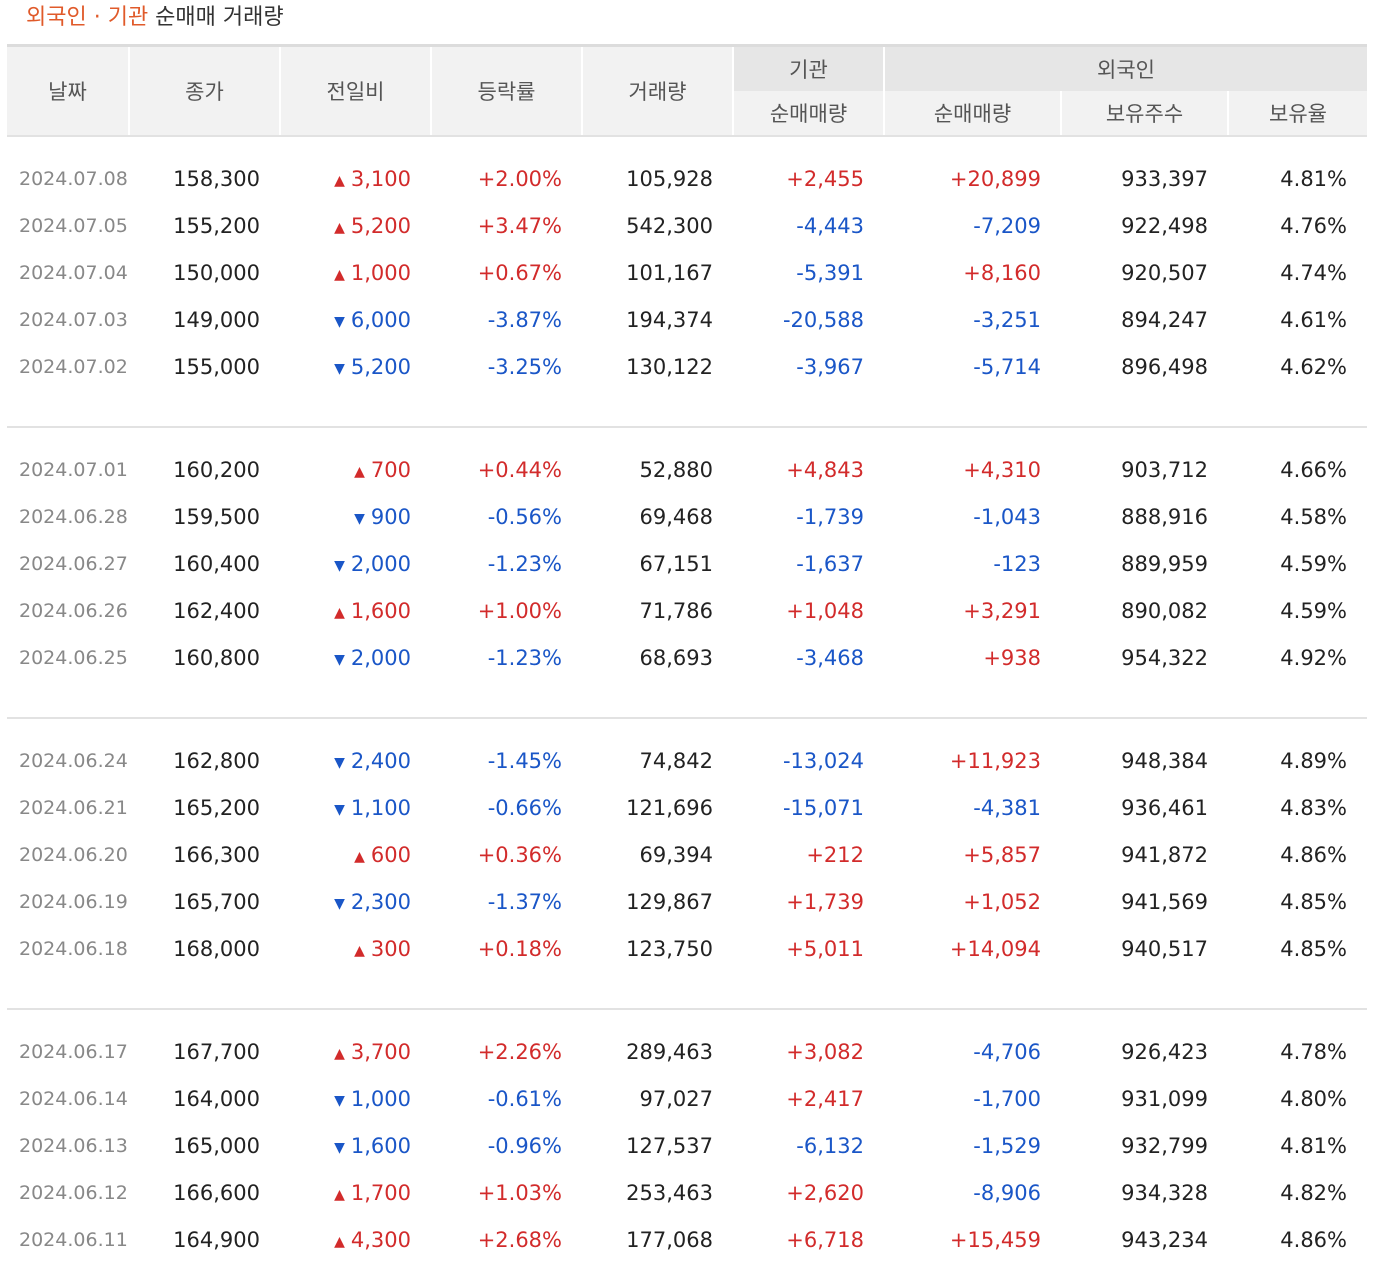 This screenshot has width=1392, height=1281. I want to click on foreign-net-cell: +4,310, so click(1002, 469).